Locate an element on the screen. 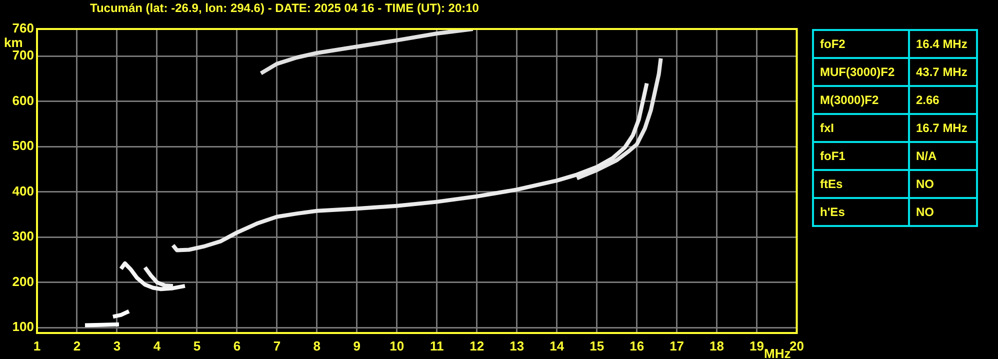 This screenshot has width=998, height=359. x-tick-label: 18 is located at coordinates (717, 346).